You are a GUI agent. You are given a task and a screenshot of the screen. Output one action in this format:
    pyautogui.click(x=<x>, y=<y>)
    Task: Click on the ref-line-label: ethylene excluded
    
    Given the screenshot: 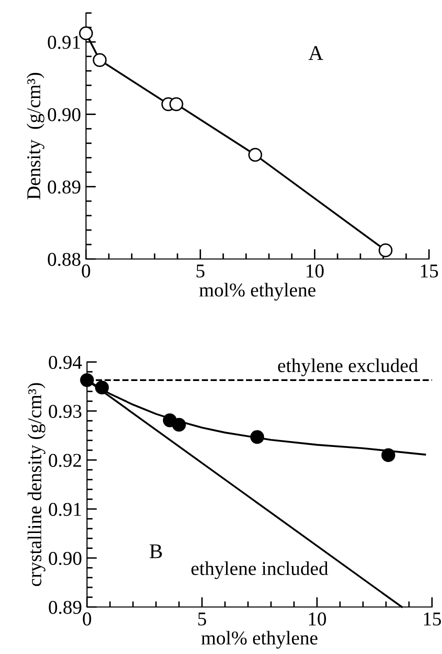 What is the action you would take?
    pyautogui.click(x=348, y=367)
    